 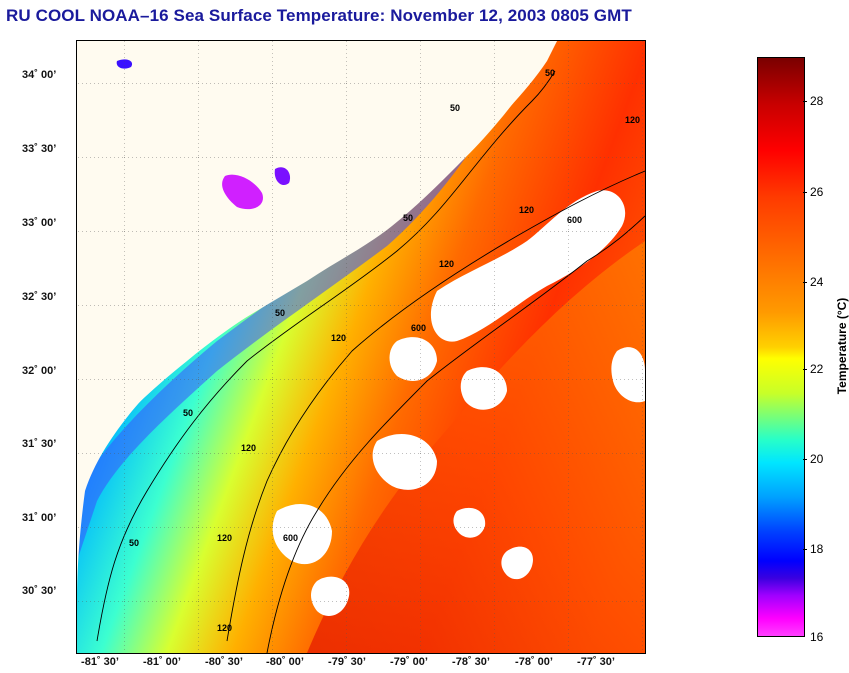 I want to click on lon-label-81-30: -81˚ 30’, so click(x=100, y=662).